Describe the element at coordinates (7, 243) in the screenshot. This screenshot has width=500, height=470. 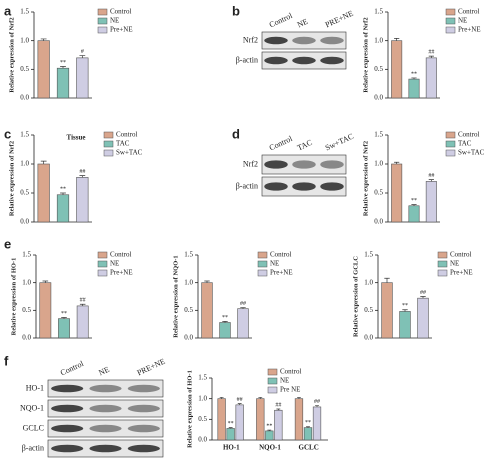
I see `panel-label: e` at that location.